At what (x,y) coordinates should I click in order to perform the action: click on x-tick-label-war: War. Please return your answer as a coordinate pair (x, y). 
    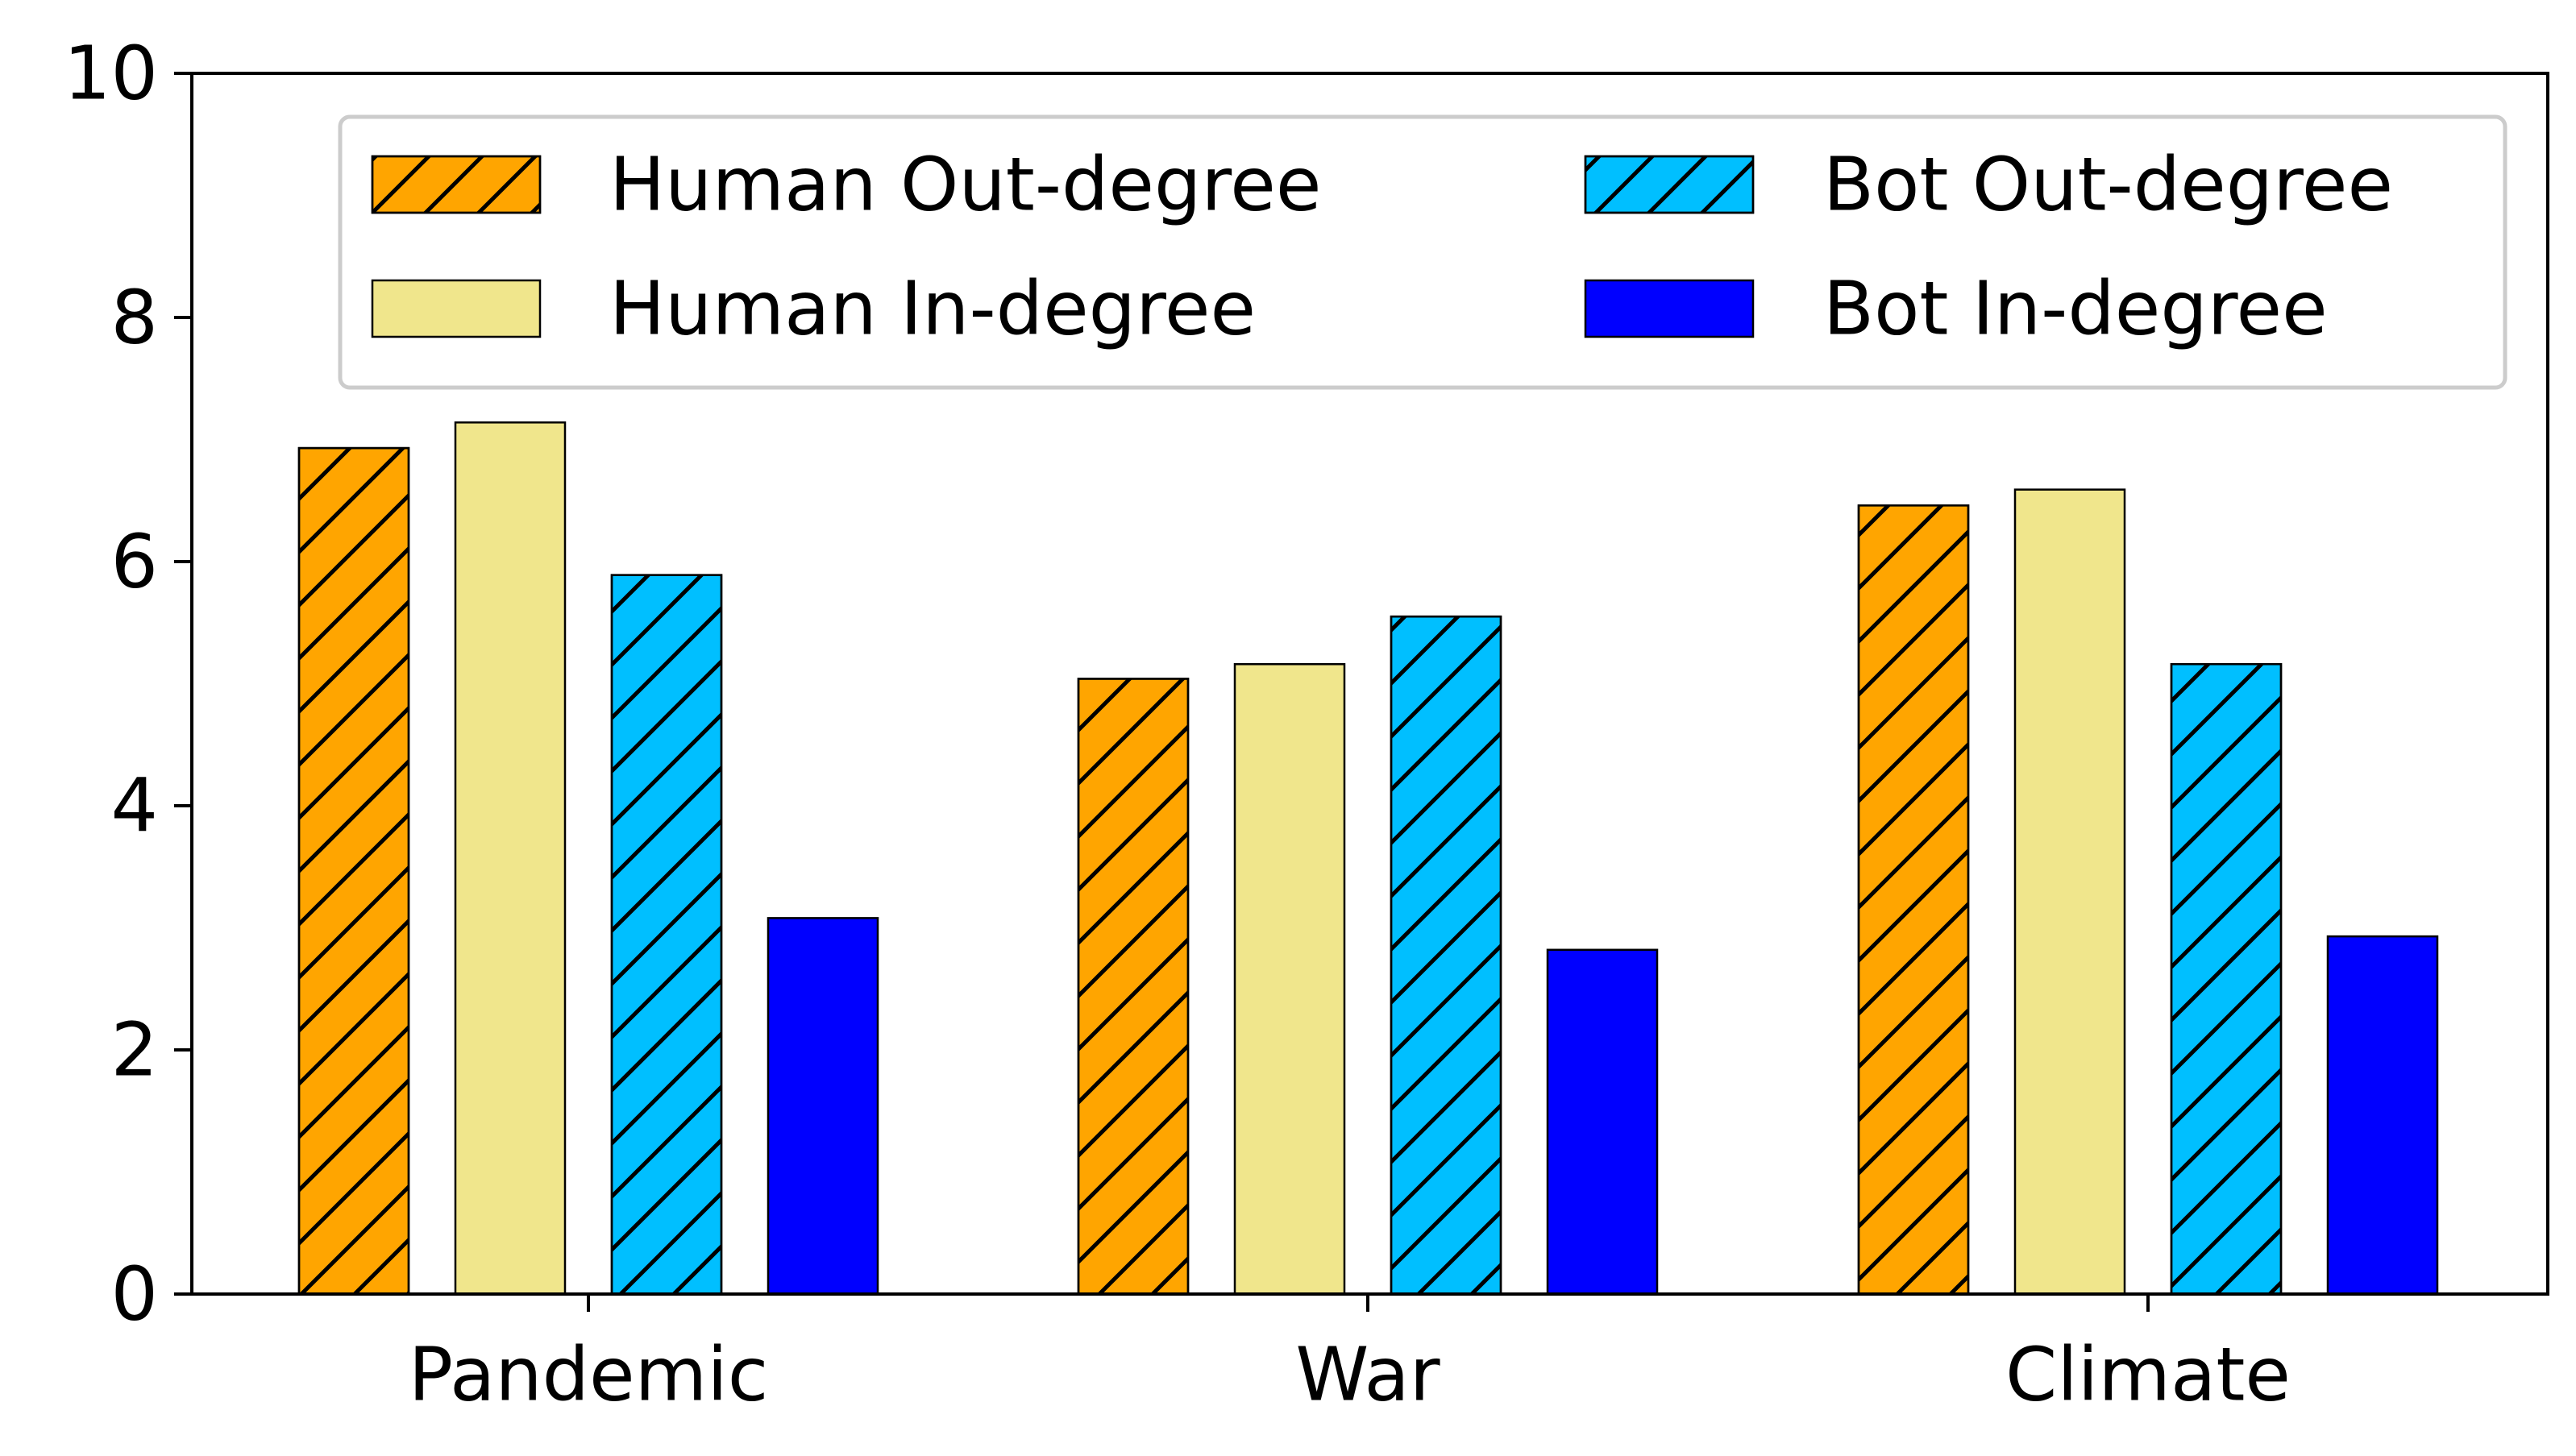
    Looking at the image, I should click on (1367, 1375).